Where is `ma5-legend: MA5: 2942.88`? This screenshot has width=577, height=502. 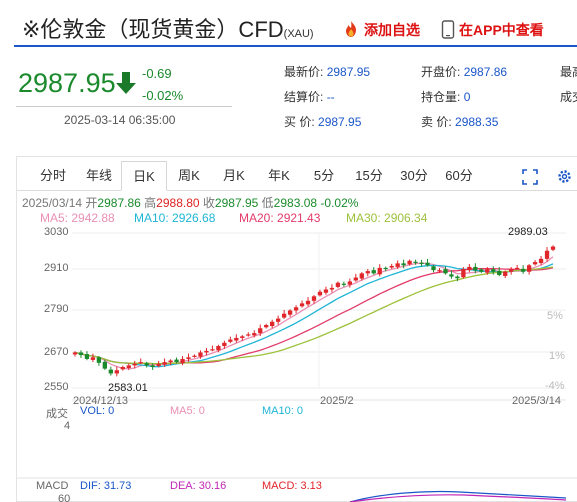 ma5-legend: MA5: 2942.88 is located at coordinates (77, 218).